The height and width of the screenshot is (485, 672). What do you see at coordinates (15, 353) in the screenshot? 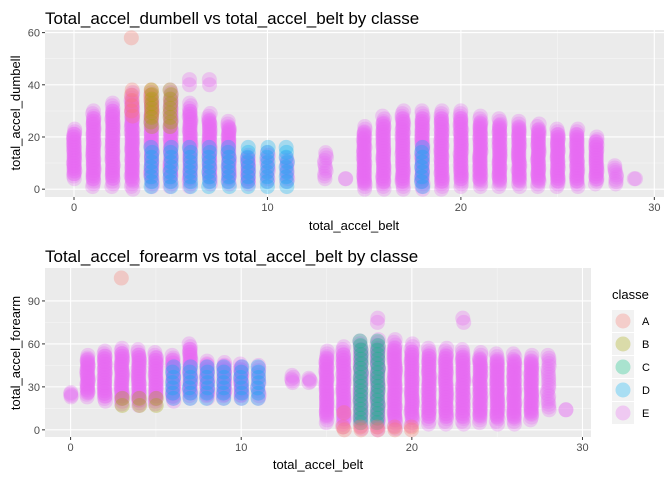
I see `chart-2-y-axis-title: total_accel_forearm` at bounding box center [15, 353].